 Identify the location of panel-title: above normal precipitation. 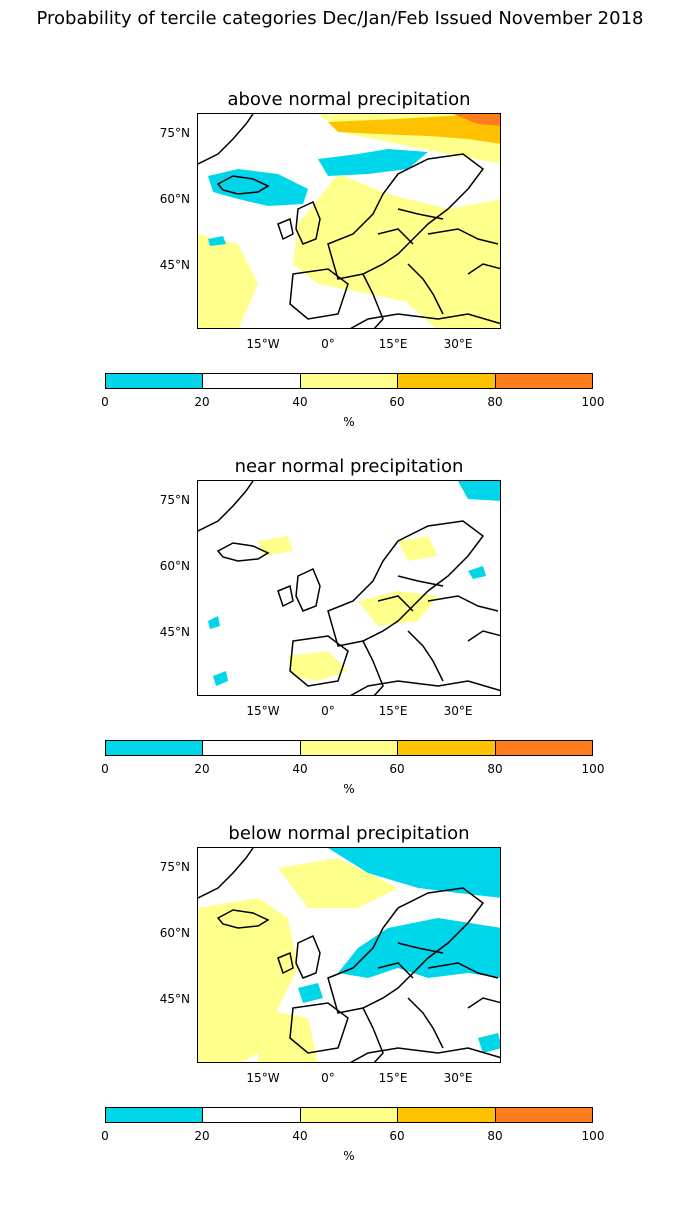
(349, 99).